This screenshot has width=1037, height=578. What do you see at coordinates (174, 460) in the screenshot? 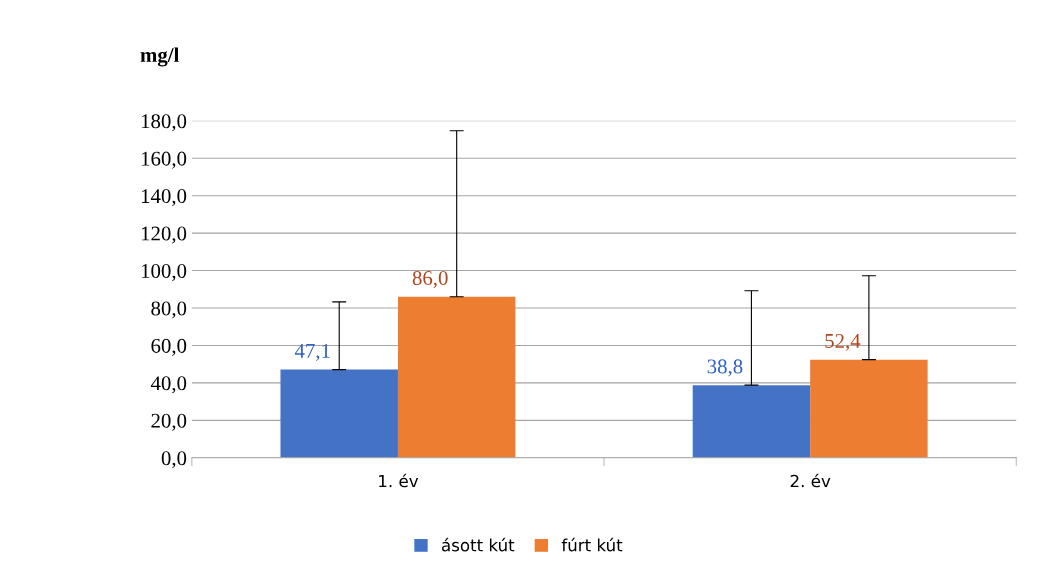
I see `y-tick-label: 0,0` at bounding box center [174, 460].